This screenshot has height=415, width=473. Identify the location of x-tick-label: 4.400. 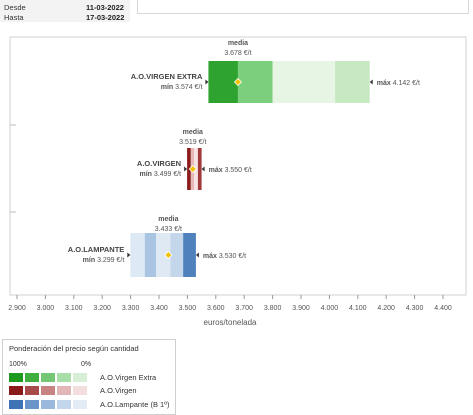
(443, 308).